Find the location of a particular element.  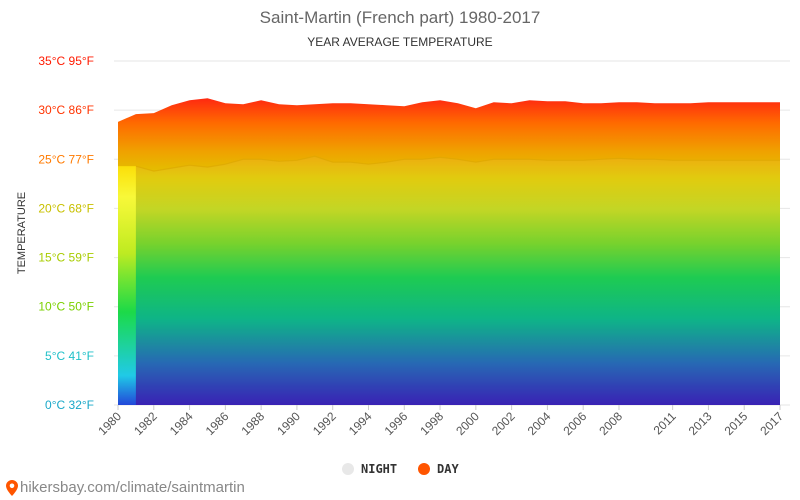

x-tick-label: 2013 is located at coordinates (700, 423).